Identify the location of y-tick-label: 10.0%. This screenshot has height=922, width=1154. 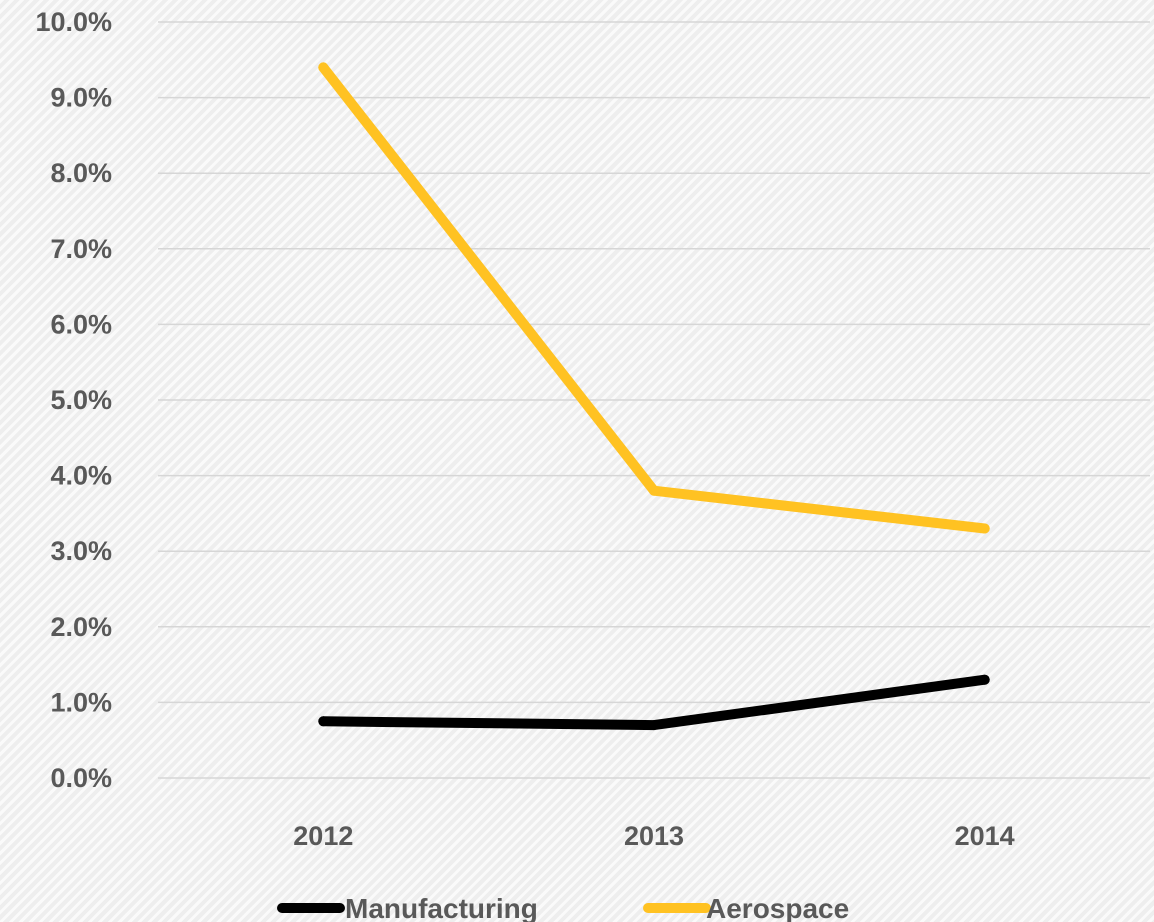
(73, 22).